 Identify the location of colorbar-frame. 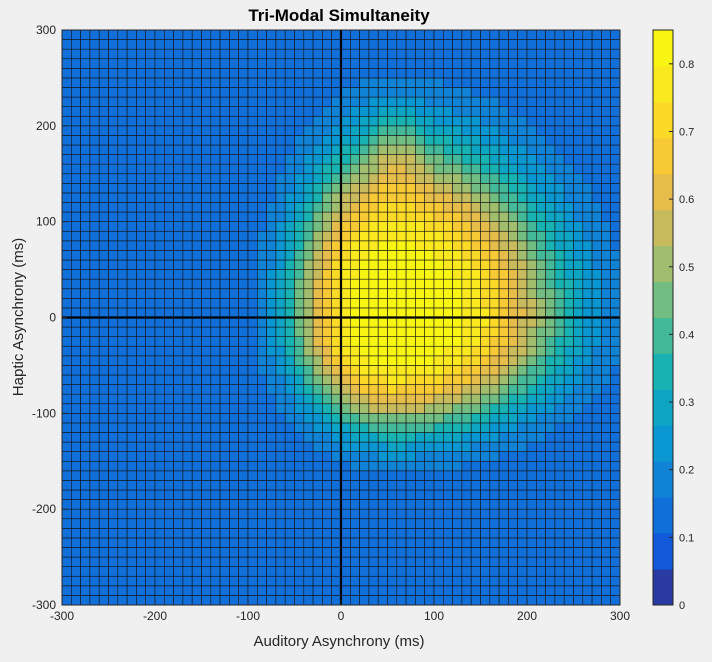
(663, 317).